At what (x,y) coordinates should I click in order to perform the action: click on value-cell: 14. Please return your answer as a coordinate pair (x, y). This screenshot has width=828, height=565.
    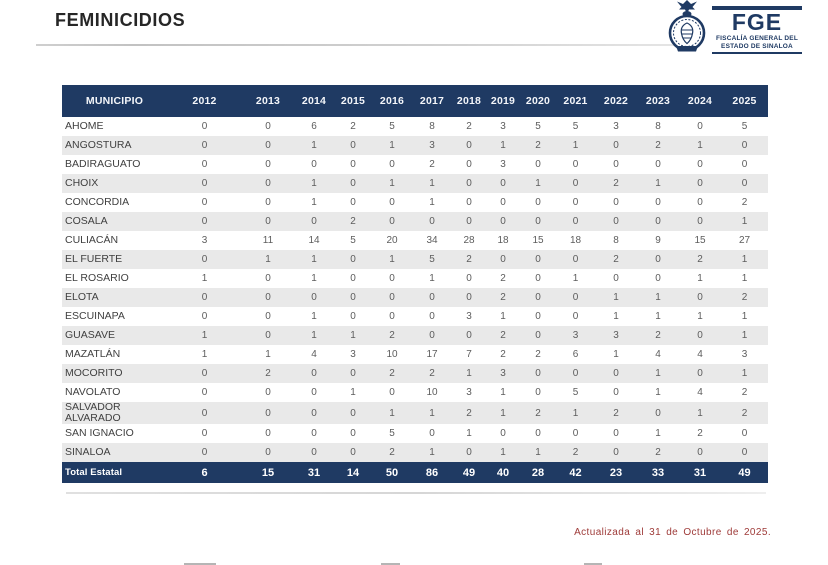
    Looking at the image, I should click on (314, 240).